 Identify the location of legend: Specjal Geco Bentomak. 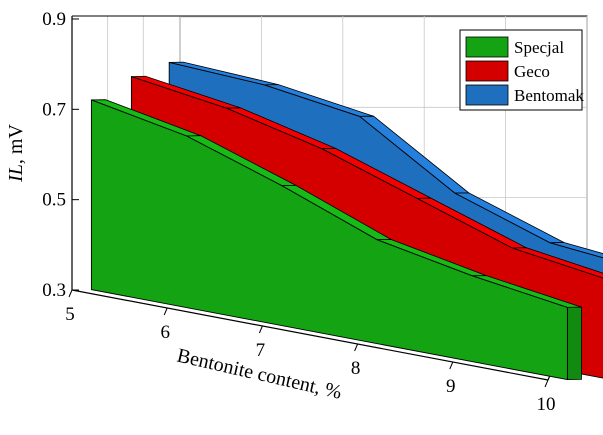
(521, 70).